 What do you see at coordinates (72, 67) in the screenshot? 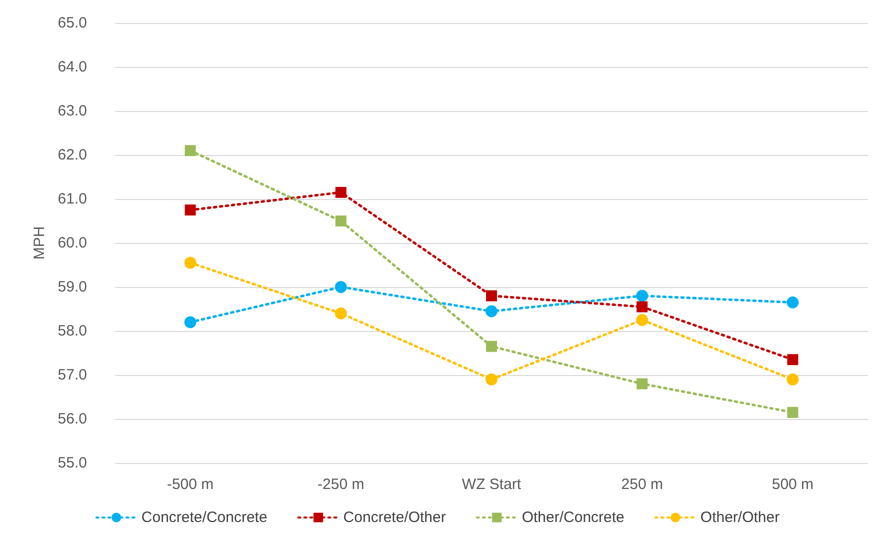
I see `y-tick-label: 64.0` at bounding box center [72, 67].